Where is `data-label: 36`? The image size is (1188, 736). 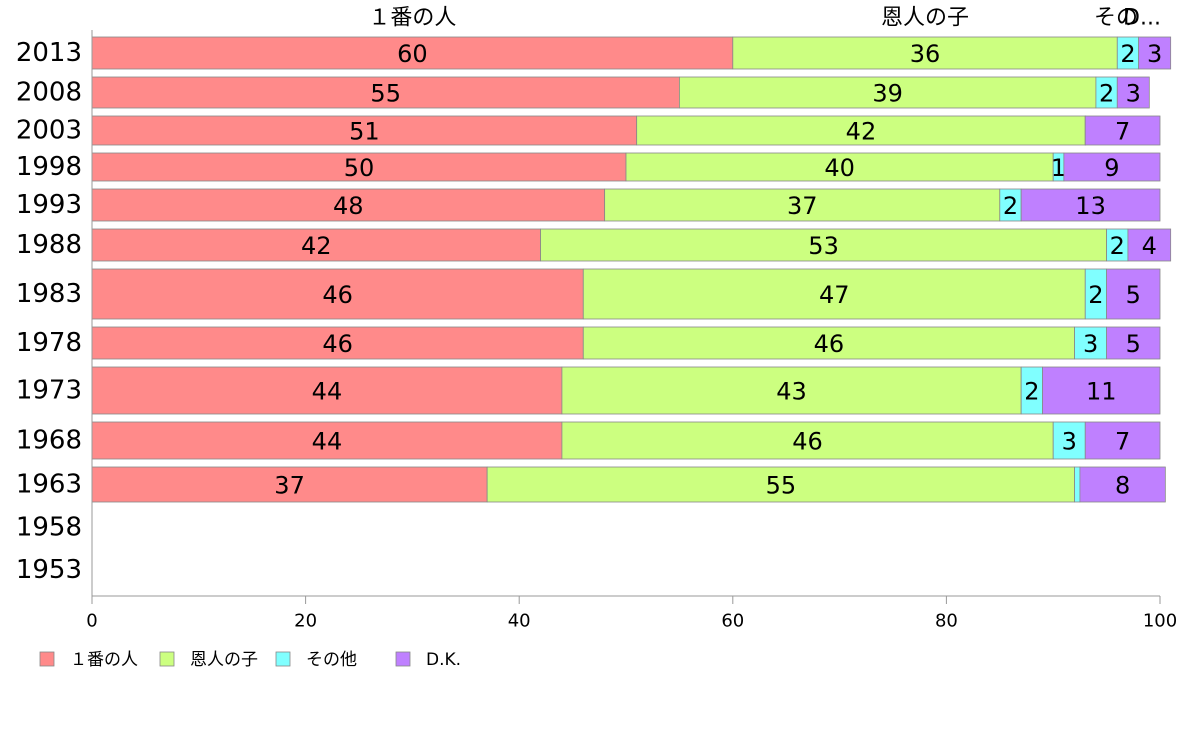
data-label: 36 is located at coordinates (925, 54).